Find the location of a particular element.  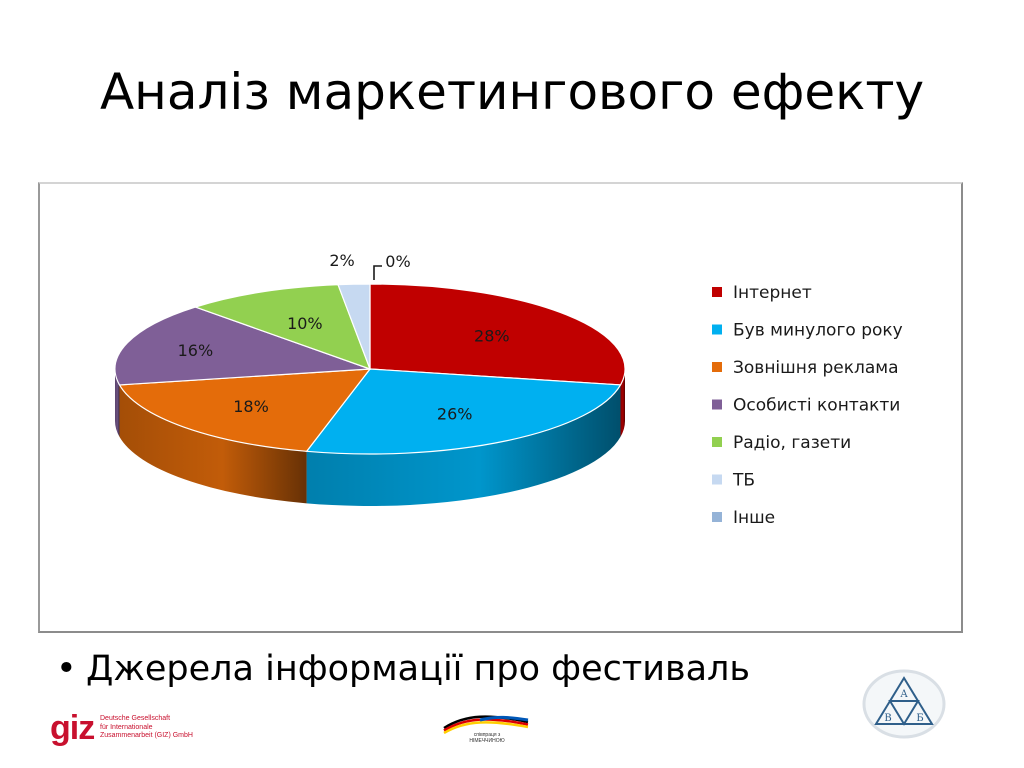

pie-slice-особисті-контакти is located at coordinates (242, 346).